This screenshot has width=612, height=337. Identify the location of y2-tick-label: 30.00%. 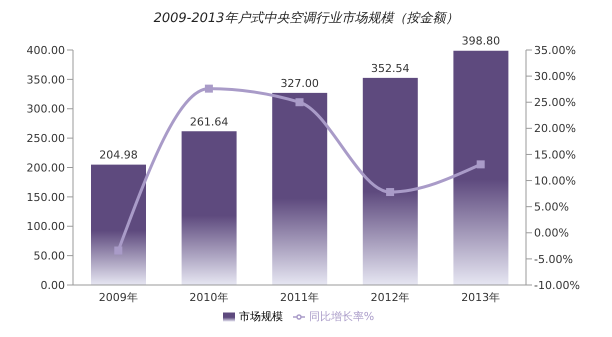
(555, 77).